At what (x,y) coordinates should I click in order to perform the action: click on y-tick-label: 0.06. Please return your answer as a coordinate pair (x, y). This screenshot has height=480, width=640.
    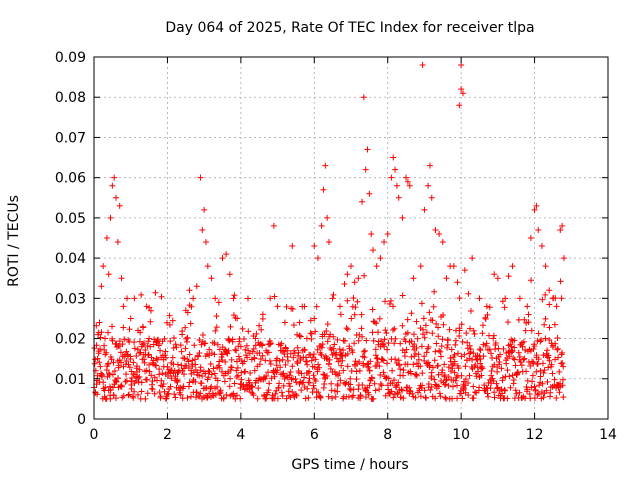
    Looking at the image, I should click on (70, 179).